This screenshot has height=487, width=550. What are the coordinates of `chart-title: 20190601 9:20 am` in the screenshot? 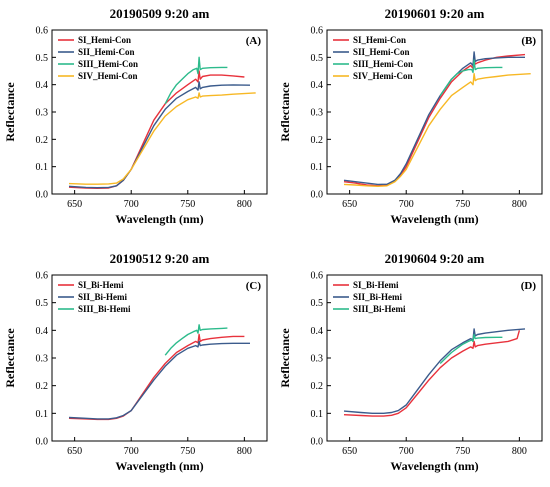 It's located at (435, 13).